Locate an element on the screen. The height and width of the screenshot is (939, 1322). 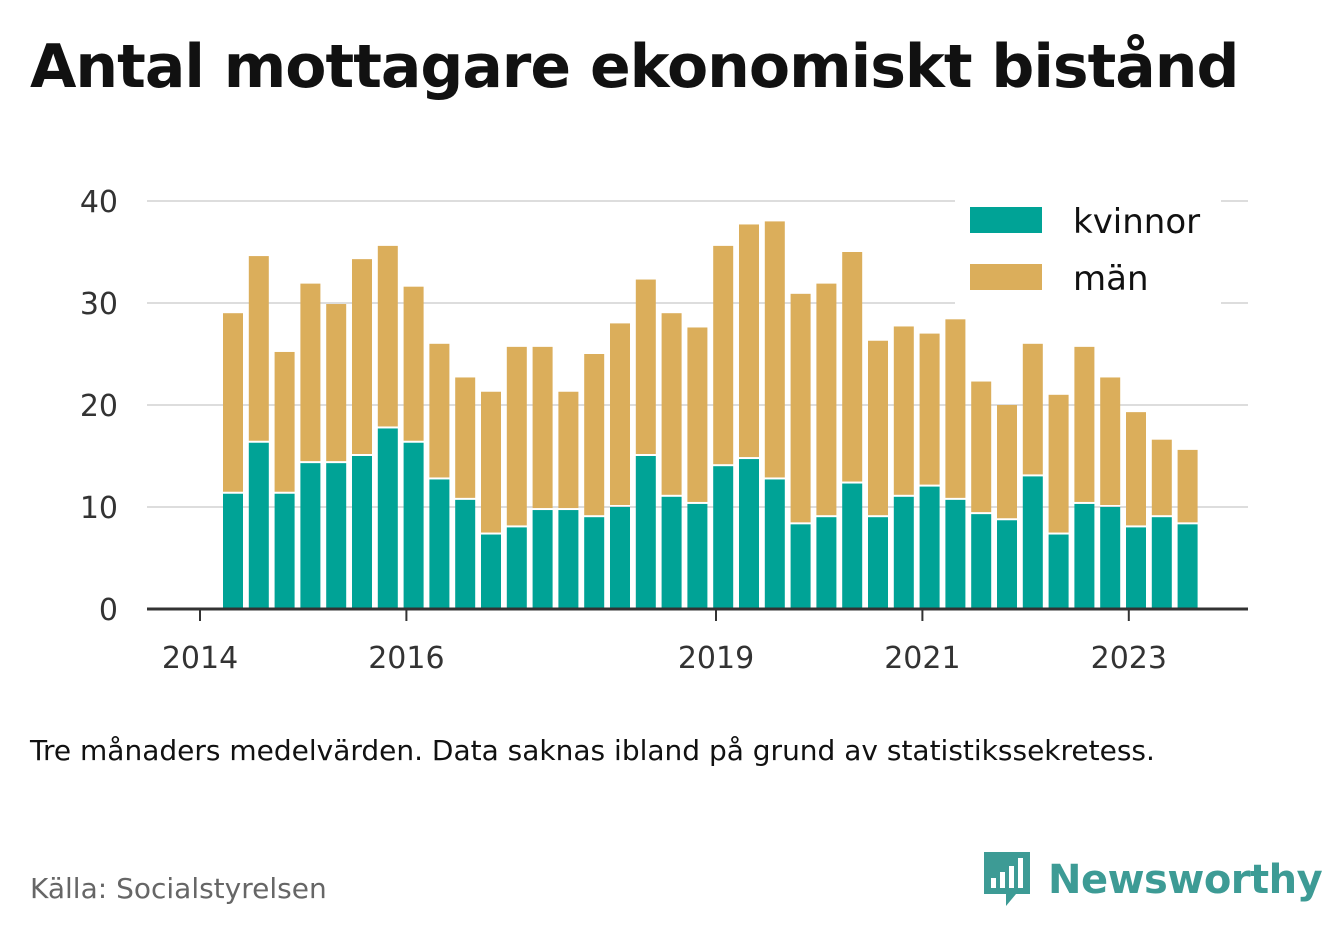
legend-swatch-kvinnor is located at coordinates (1006, 220).